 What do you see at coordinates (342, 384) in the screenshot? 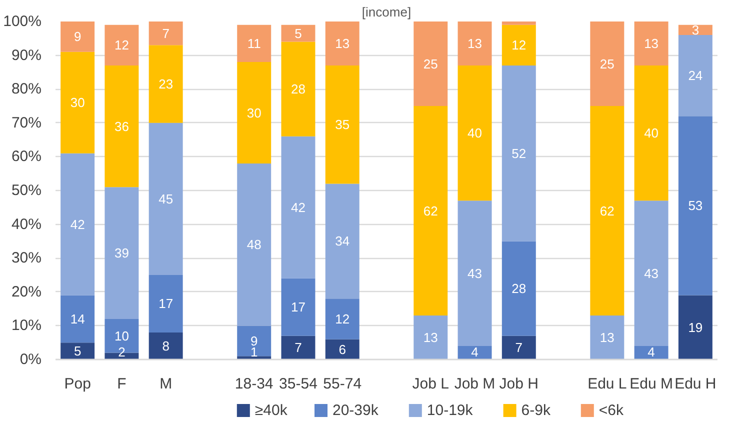
I see `x-tick-label: 55-74` at bounding box center [342, 384].